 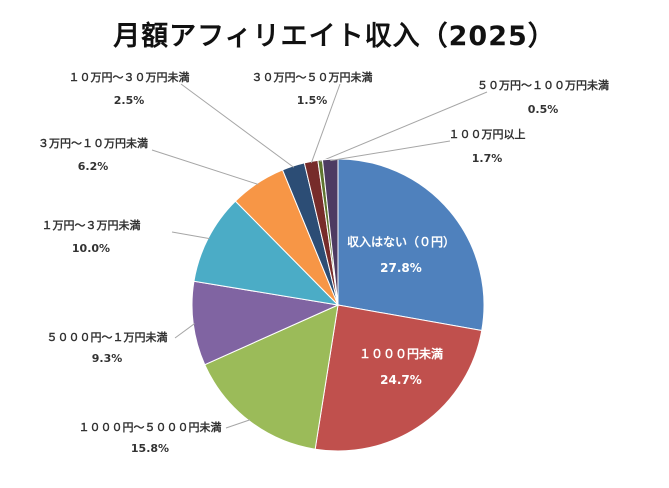 I want to click on slice-label: ５０万円～１００万円未満, so click(x=543, y=85).